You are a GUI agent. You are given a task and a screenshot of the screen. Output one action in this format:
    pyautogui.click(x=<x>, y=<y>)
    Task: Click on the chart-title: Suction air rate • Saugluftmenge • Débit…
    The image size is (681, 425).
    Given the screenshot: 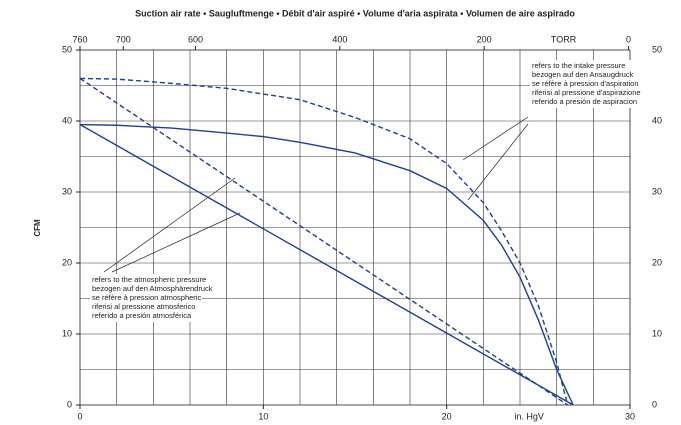 What is the action you would take?
    pyautogui.click(x=355, y=13)
    